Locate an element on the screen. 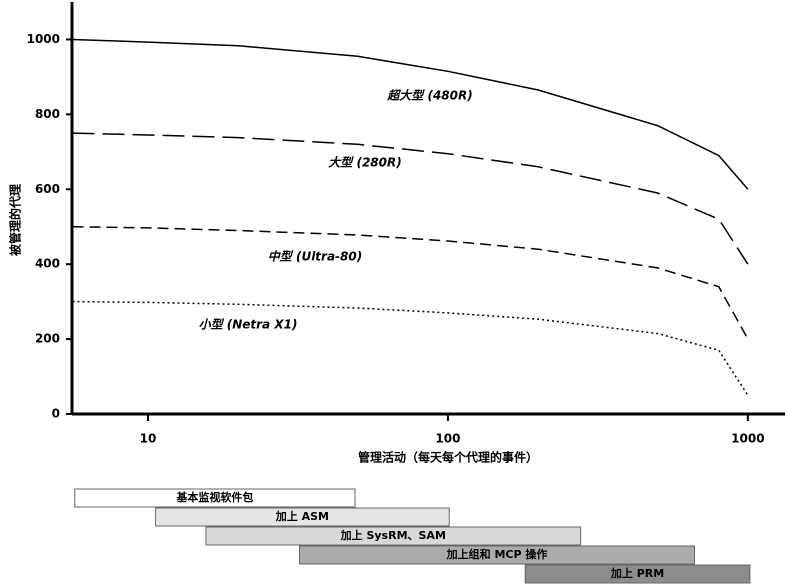 This screenshot has height=584, width=787. series-label: 中型 (Ultra-80) is located at coordinates (315, 257).